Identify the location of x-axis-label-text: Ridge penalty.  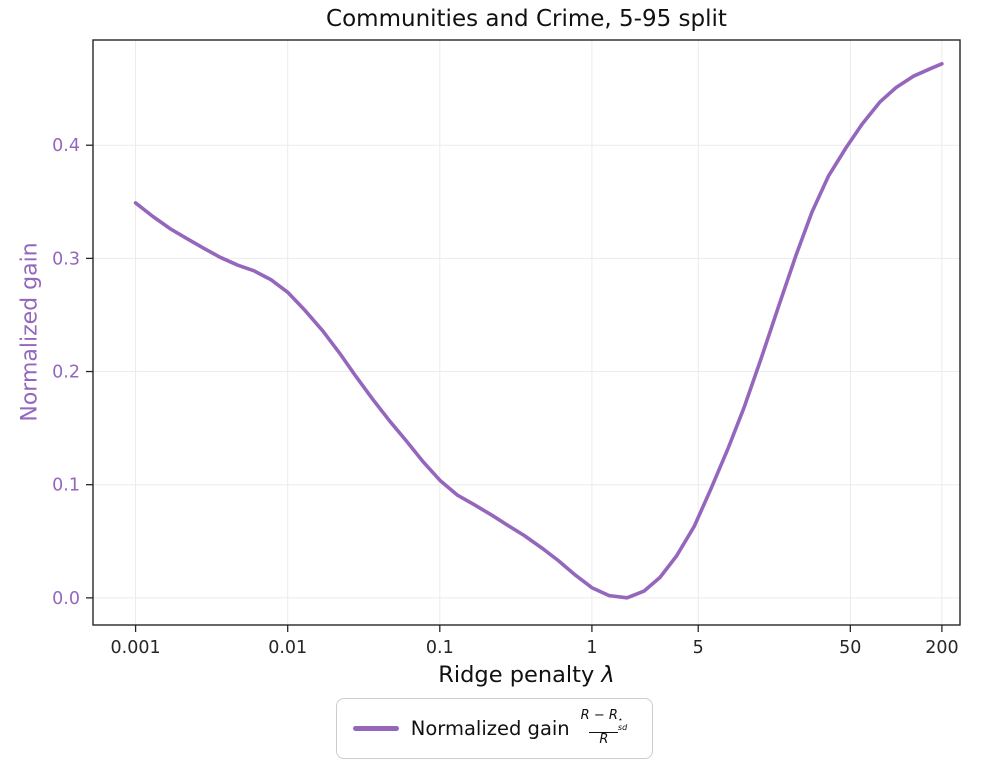
(520, 675).